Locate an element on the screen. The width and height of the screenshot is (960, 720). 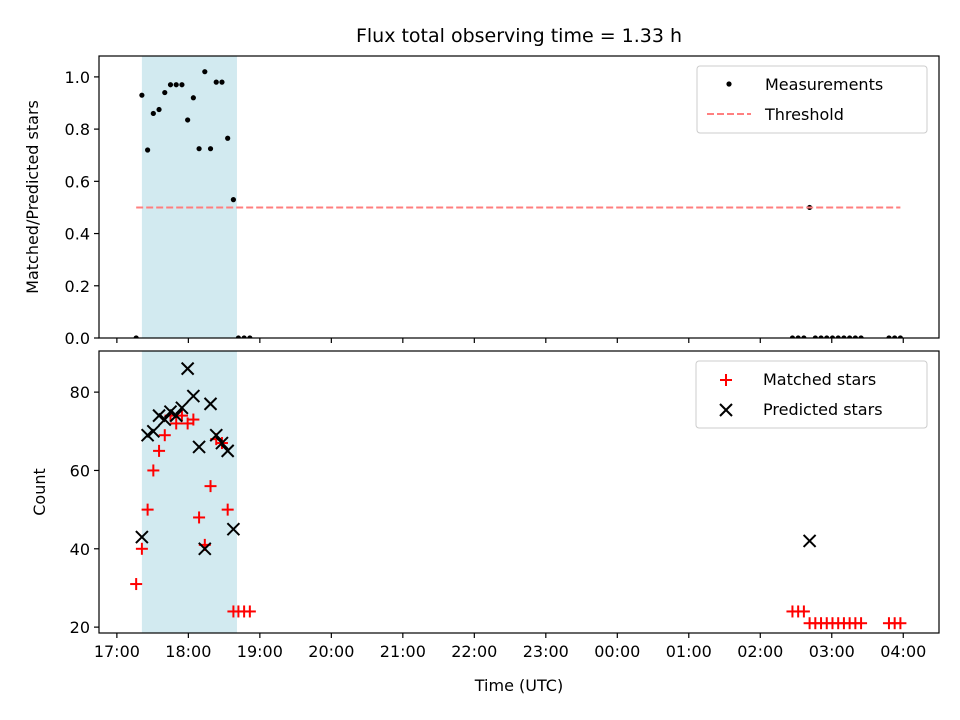
top-y-tick-label: 0.2 is located at coordinates (77, 286).